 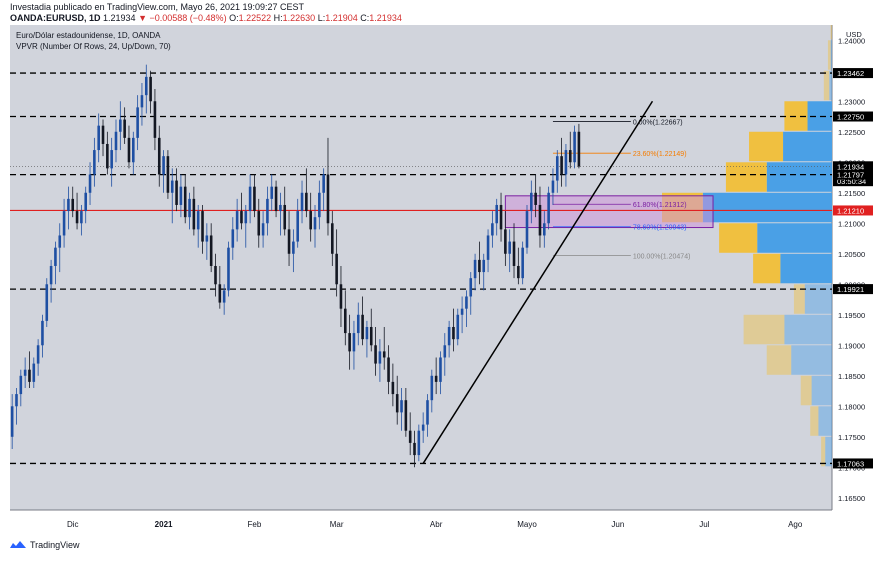 I want to click on brand-label: TradingView, so click(x=55, y=545).